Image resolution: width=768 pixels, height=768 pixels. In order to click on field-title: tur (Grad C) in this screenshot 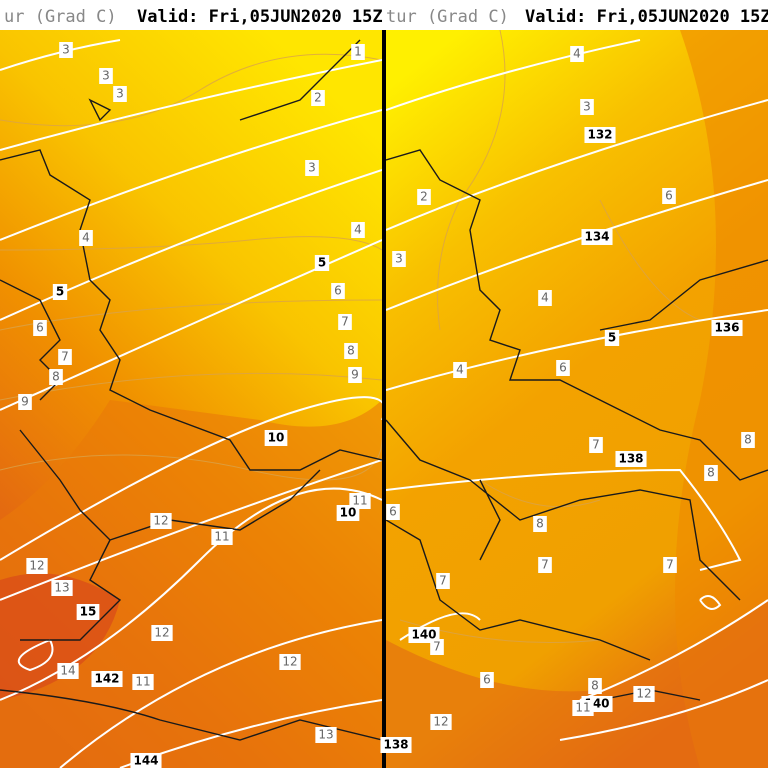, I will do `click(447, 17)`.